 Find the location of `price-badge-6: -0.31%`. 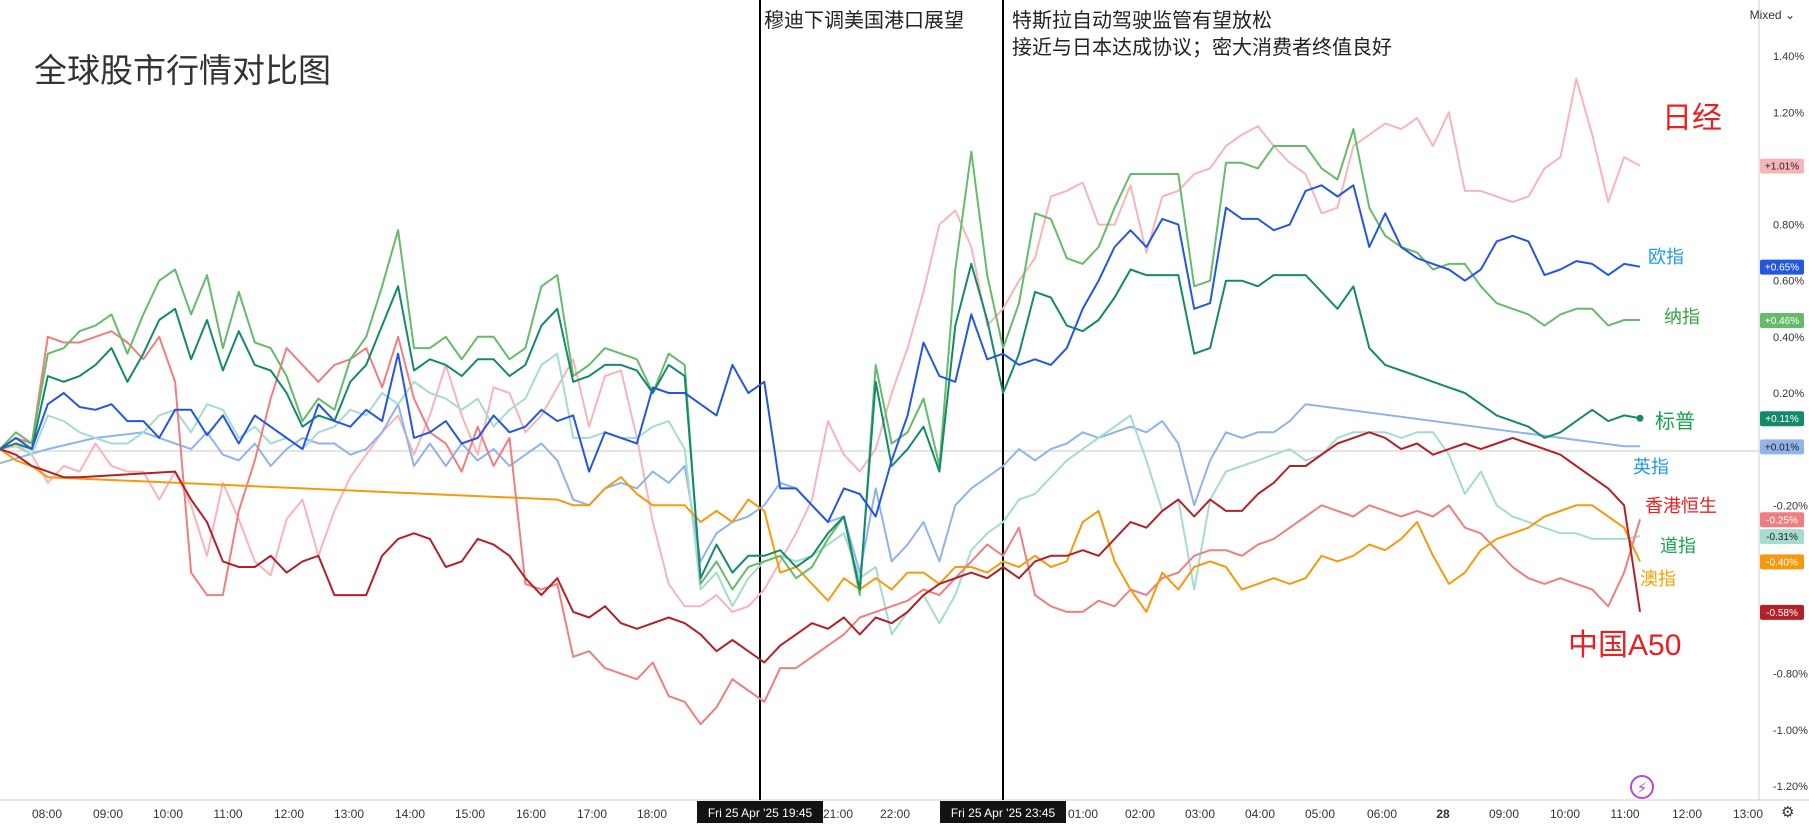

price-badge-6: -0.31% is located at coordinates (1782, 537).